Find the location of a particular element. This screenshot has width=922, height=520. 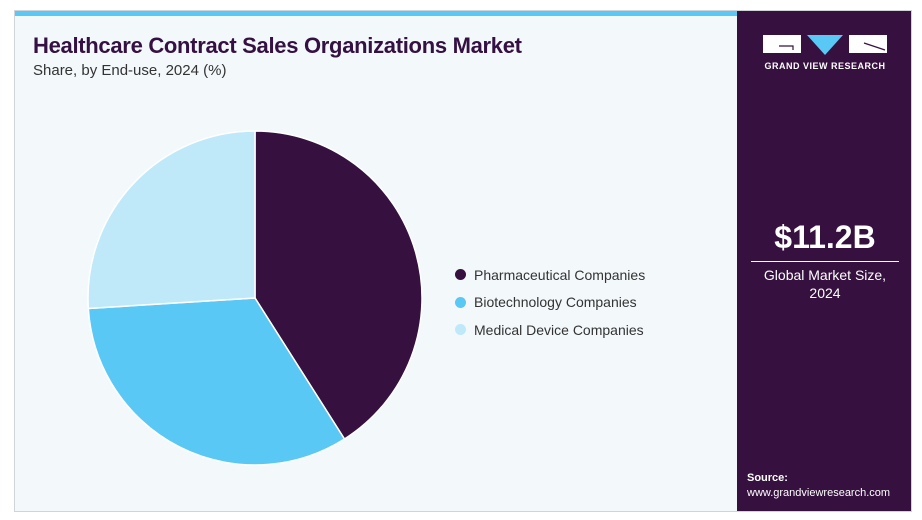

pie-slice-biotechnology-companies is located at coordinates (216, 381).